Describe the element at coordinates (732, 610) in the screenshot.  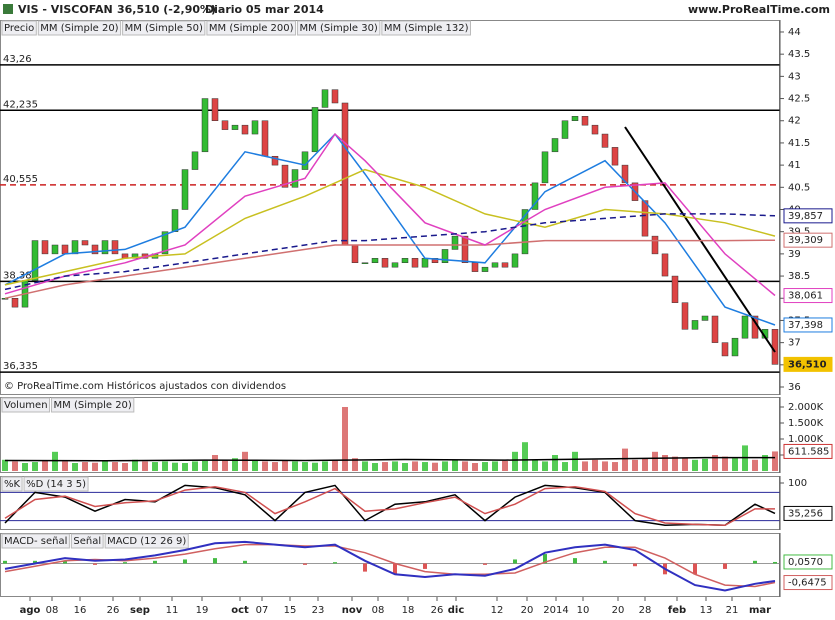
I see `x-tick-label: 21` at that location.